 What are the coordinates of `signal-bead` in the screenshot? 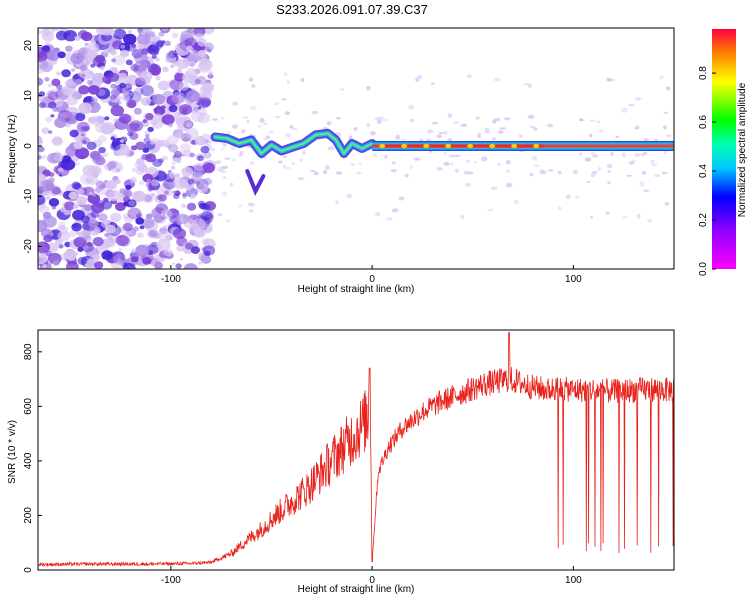 It's located at (448, 146).